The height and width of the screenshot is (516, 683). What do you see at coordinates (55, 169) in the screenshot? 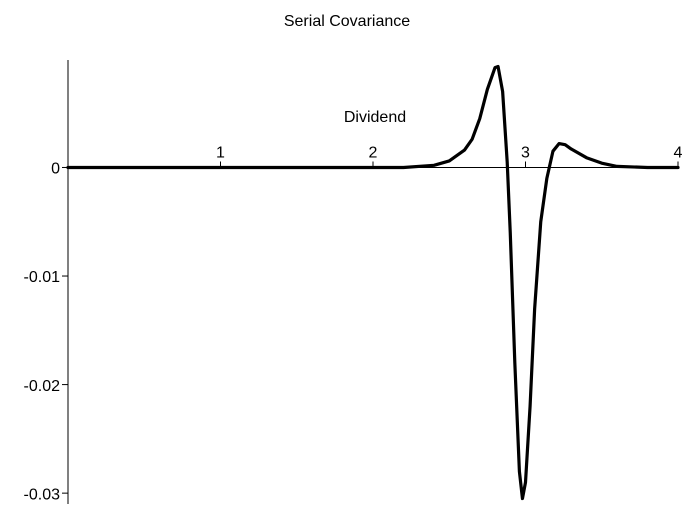
I see `y-tick-label: 0` at bounding box center [55, 169].